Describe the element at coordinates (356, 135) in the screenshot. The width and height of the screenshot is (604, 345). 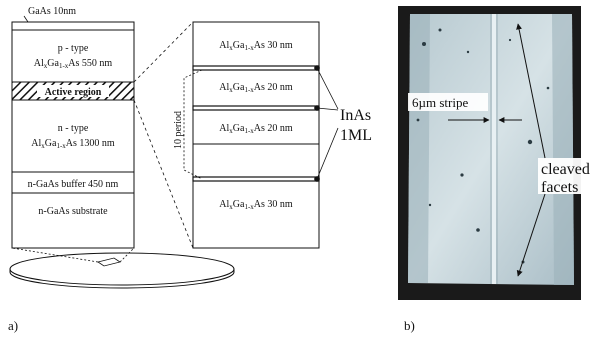
I see `inas-ml-label: 1ML` at that location.